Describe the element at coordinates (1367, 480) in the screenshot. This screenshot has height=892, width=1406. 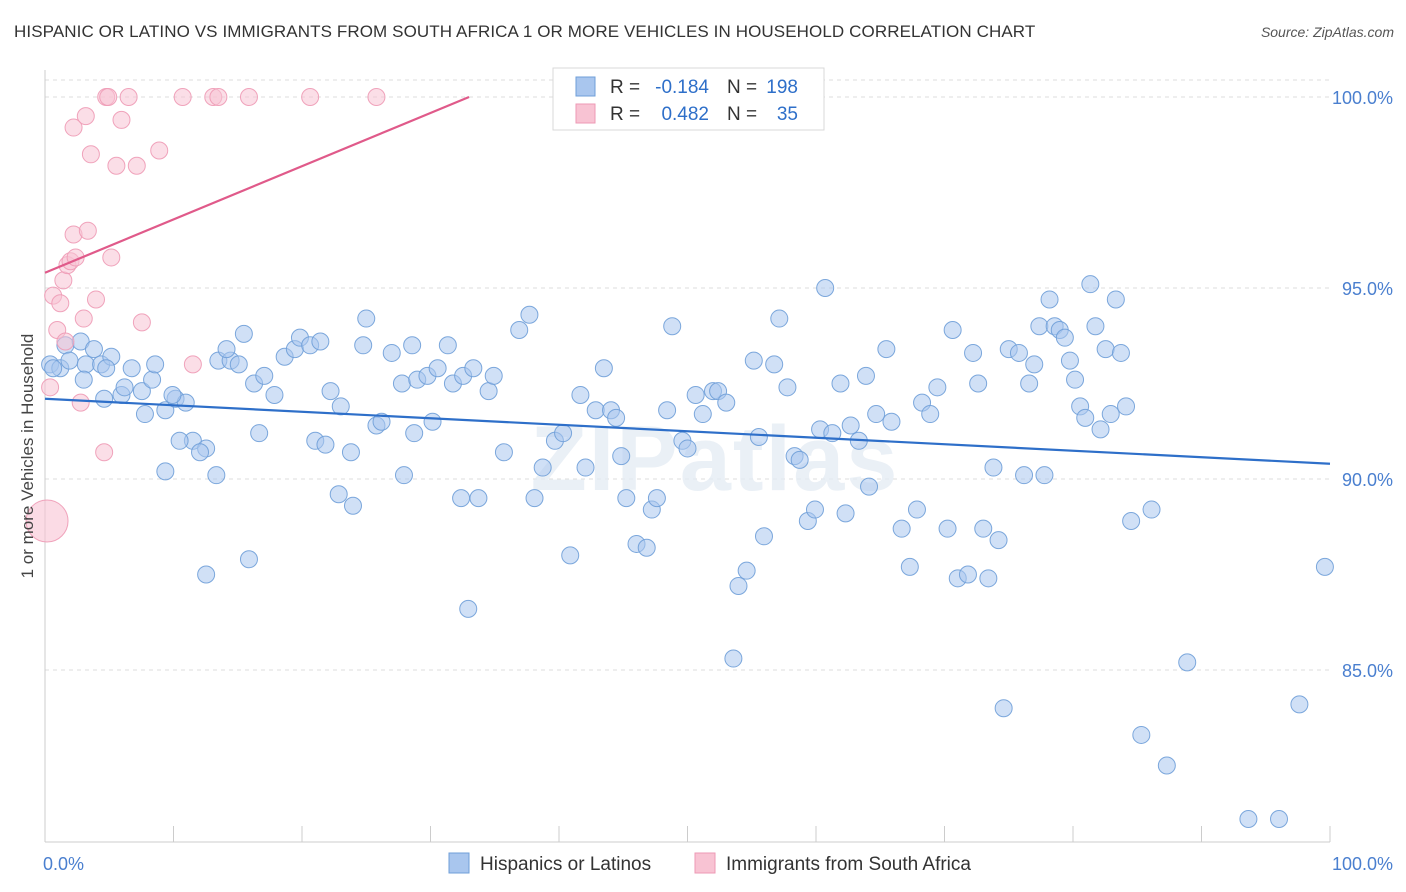
I see `y-tick-label-2: 90.0%` at that location.